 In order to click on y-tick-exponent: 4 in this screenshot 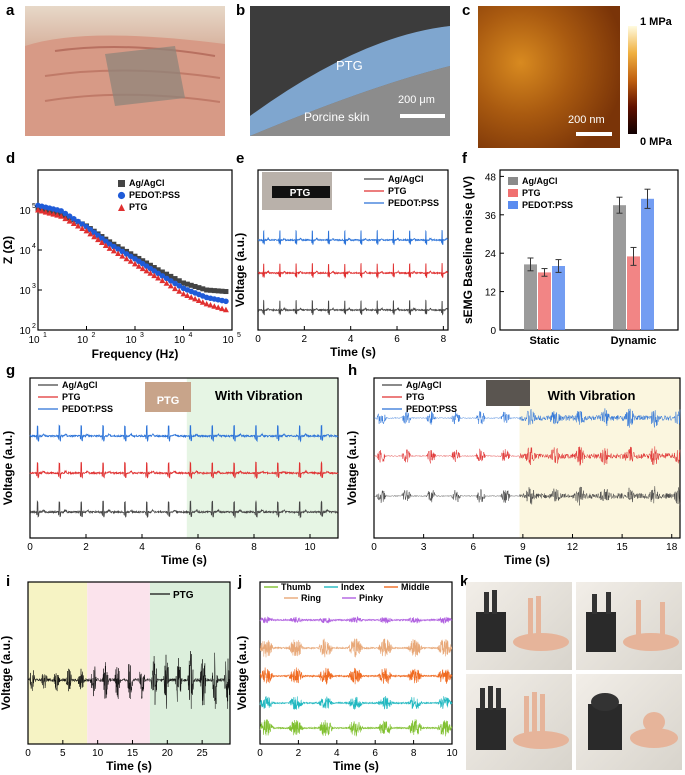, I will do `click(34, 246)`.